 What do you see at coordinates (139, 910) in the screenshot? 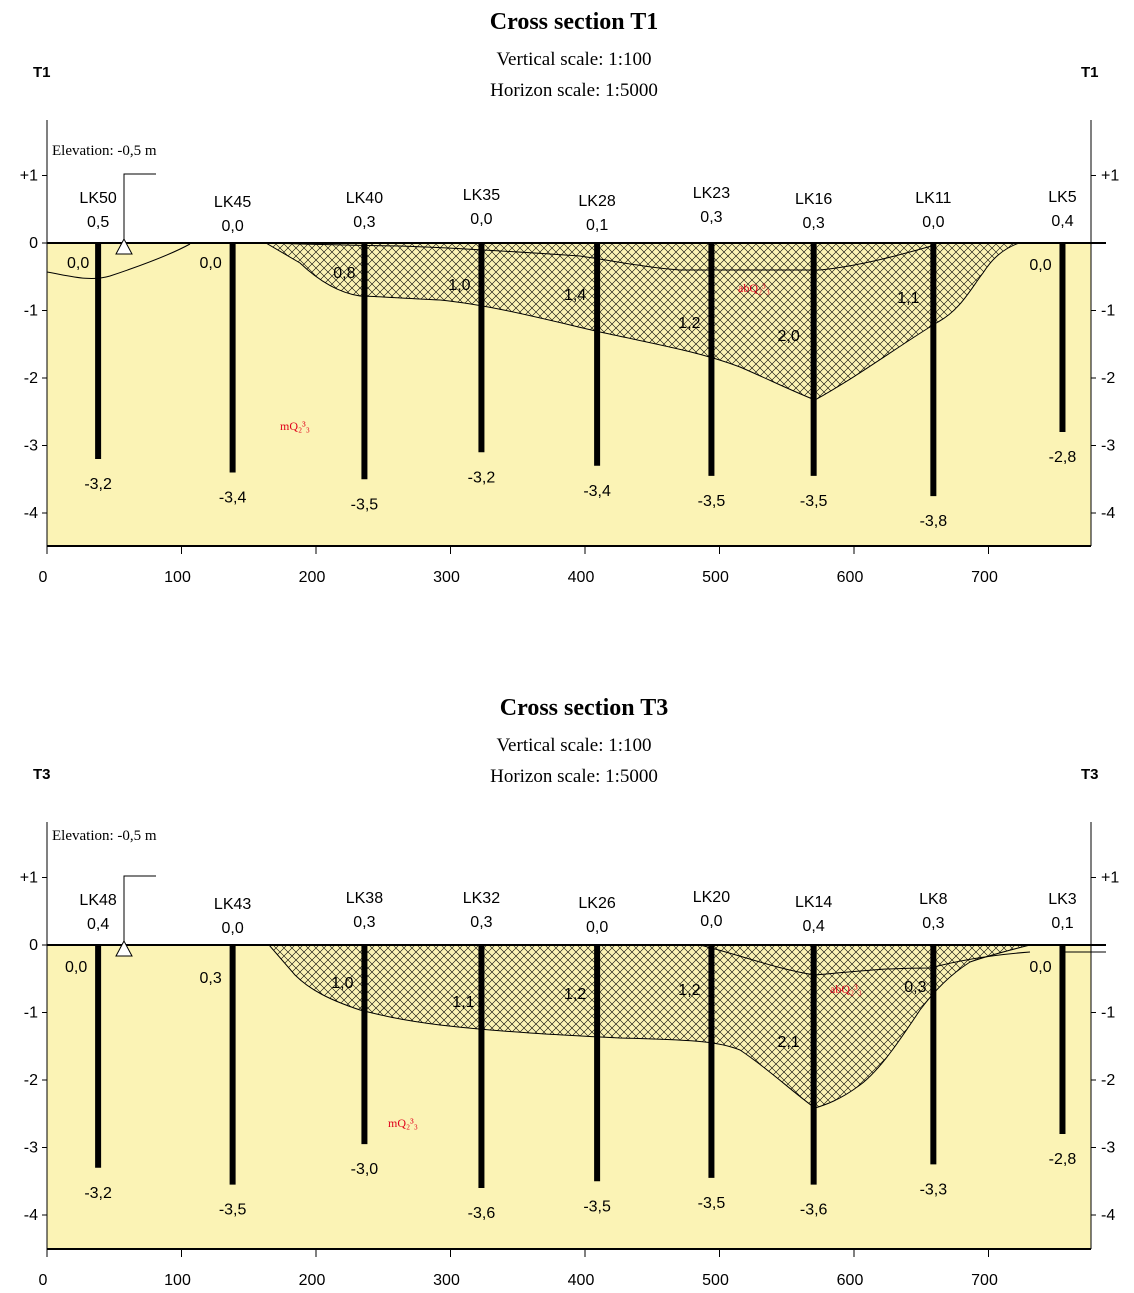
I see `elevation-marker-line` at bounding box center [139, 910].